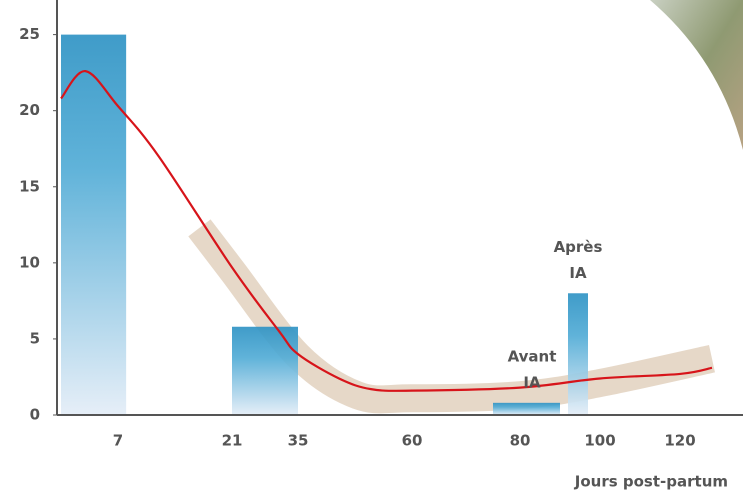 This screenshot has height=494, width=743. What do you see at coordinates (578, 247) in the screenshot?
I see `annotation: Après` at bounding box center [578, 247].